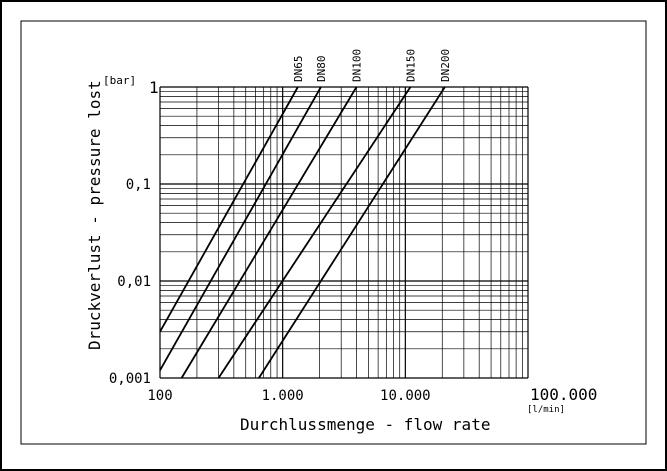 This screenshot has height=471, width=667. What do you see at coordinates (134, 232) in the screenshot?
I see `y-tick-labels: 0,001 0,01 0,1 1` at bounding box center [134, 232].